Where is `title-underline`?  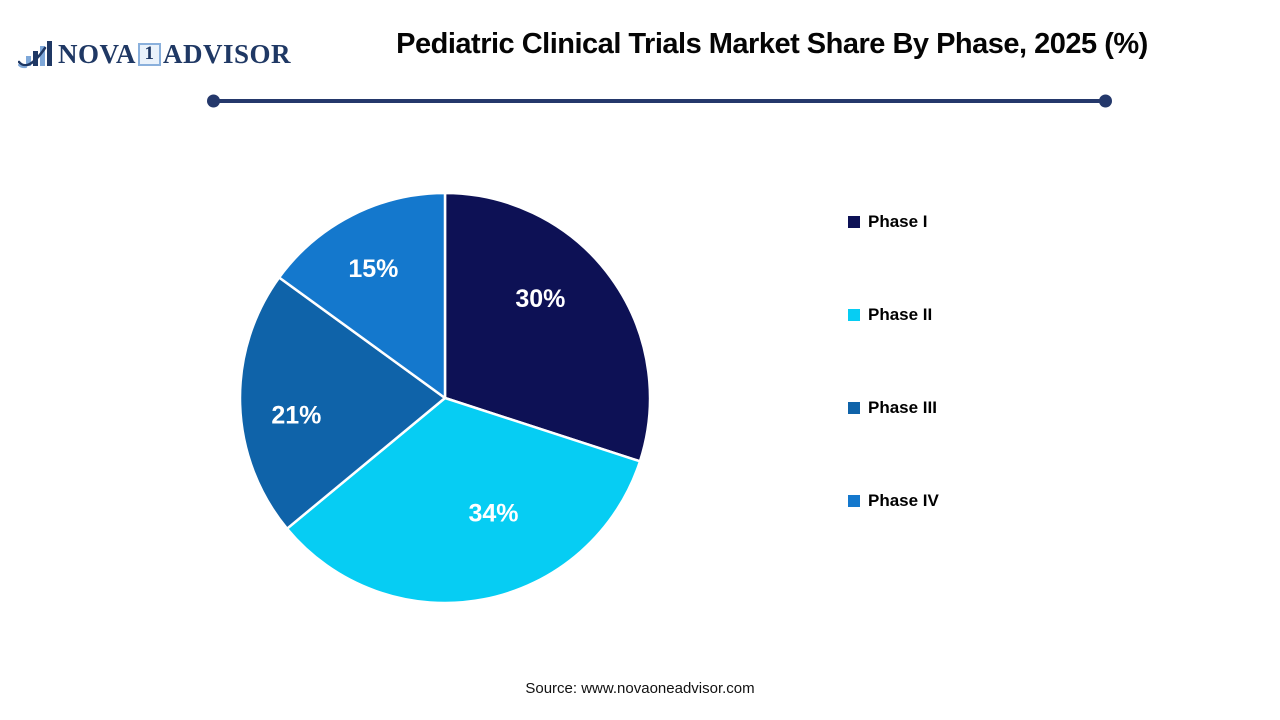 title-underline is located at coordinates (659, 101).